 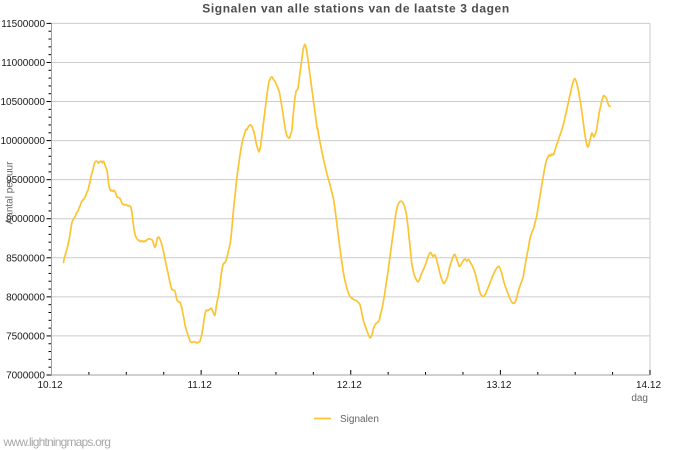 What do you see at coordinates (25, 180) in the screenshot?
I see `svg-text: 9500000` at bounding box center [25, 180].